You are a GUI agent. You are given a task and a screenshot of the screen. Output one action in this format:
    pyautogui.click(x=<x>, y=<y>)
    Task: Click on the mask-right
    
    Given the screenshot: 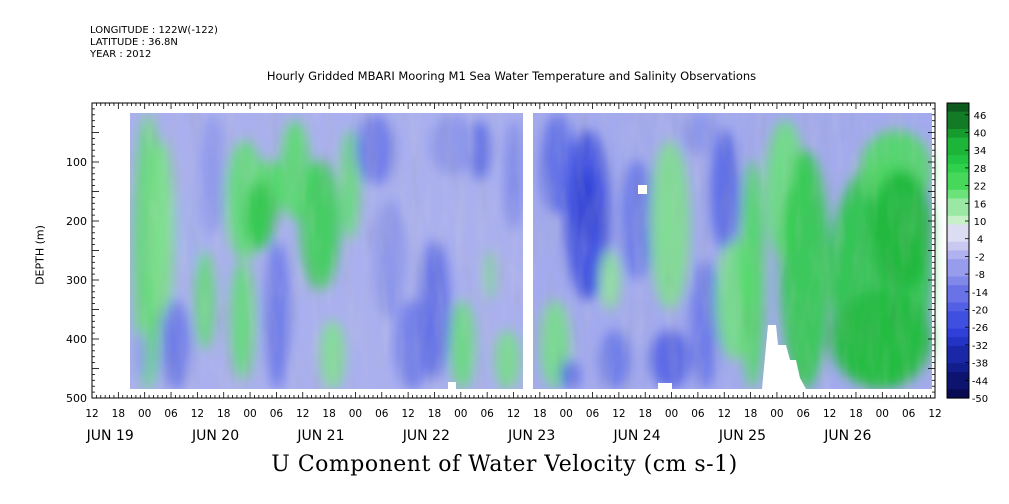 What is the action you would take?
    pyautogui.click(x=933, y=251)
    